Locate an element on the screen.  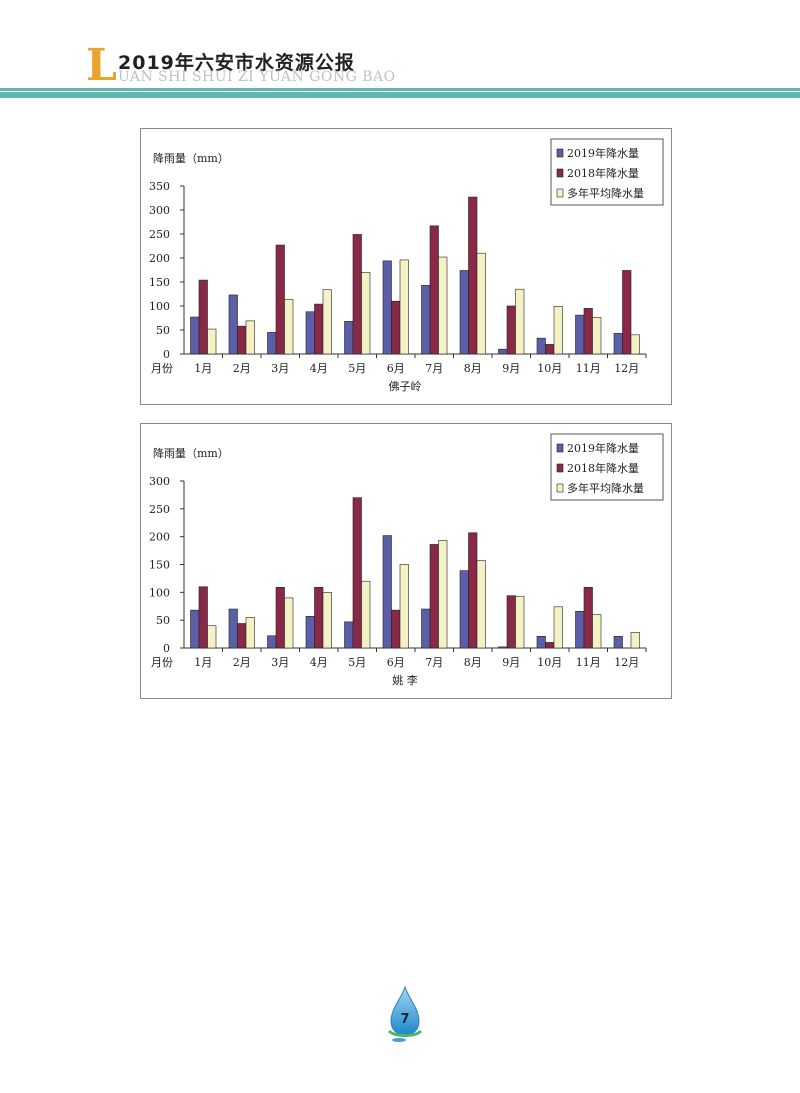
chart2-x-tick-label: 12月 is located at coordinates (626, 662).